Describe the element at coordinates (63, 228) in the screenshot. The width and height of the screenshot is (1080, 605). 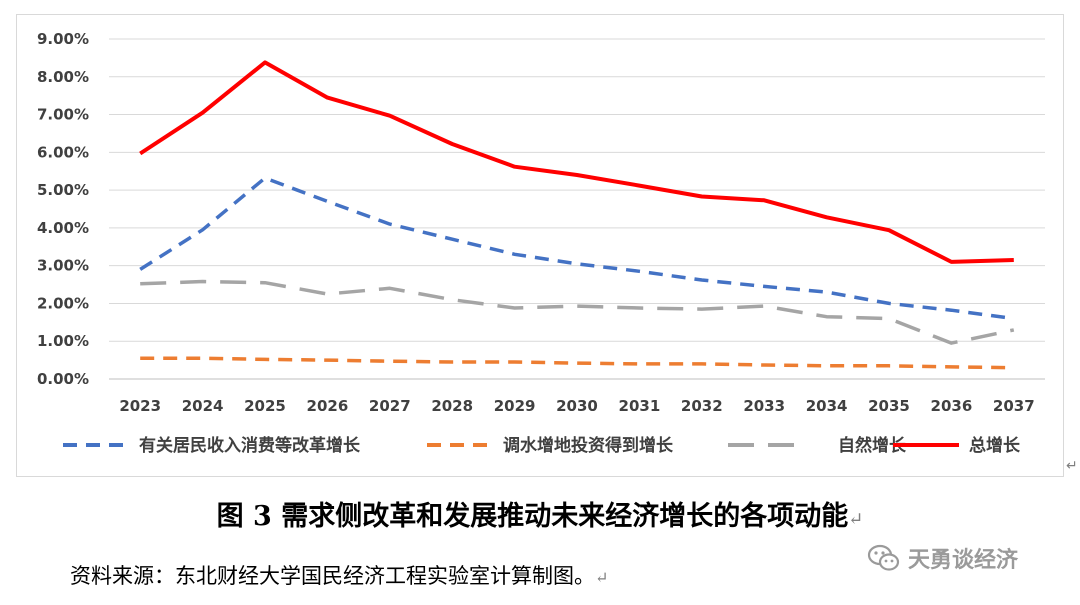
I see `y-tick-label: 4.00%` at that location.